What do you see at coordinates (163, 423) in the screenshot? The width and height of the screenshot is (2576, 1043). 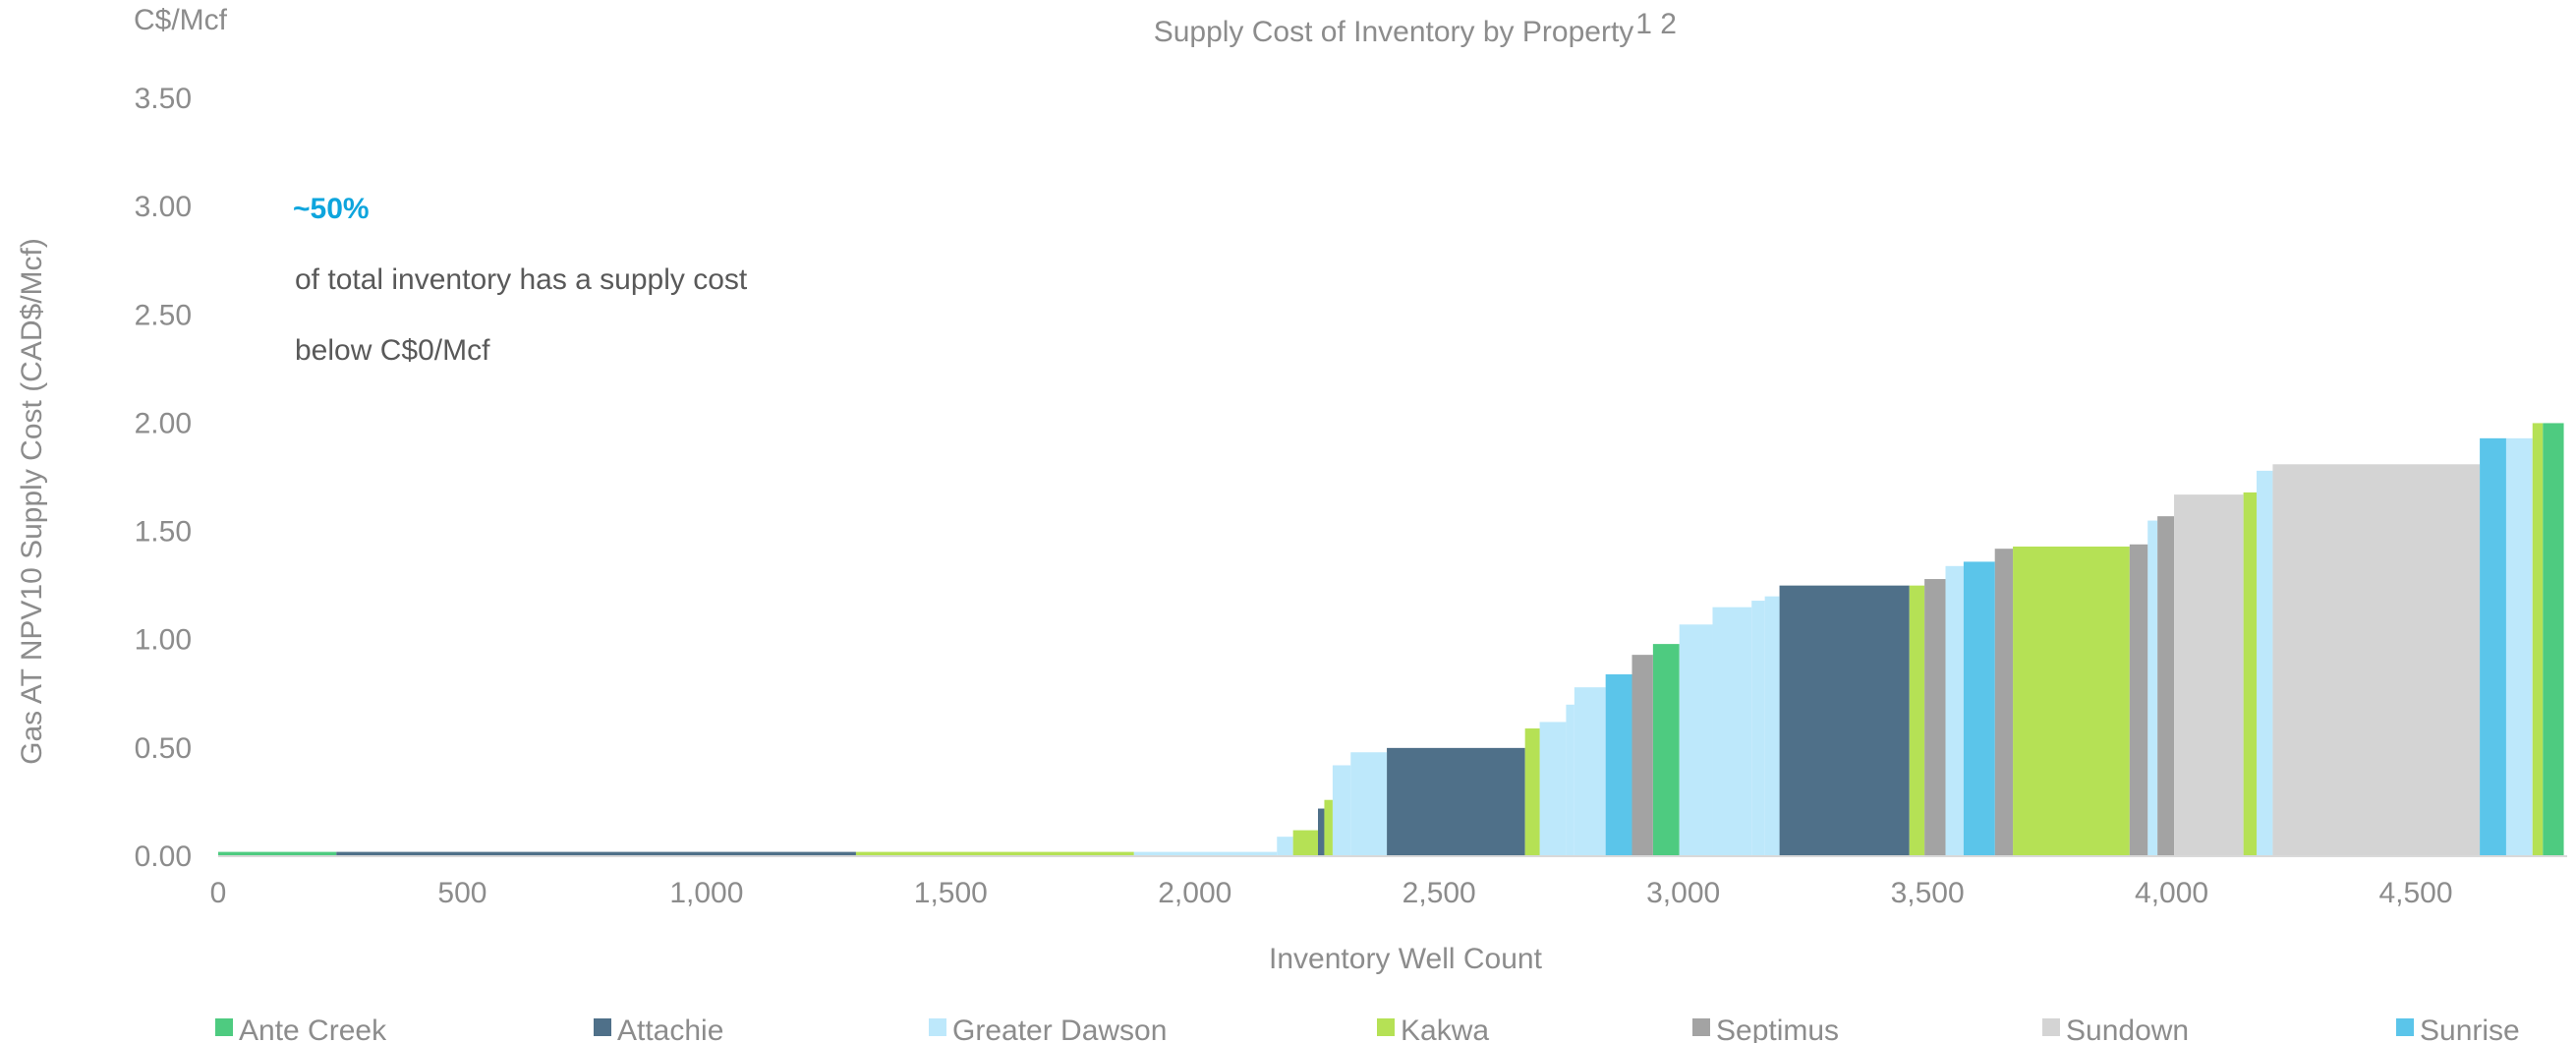 I see `y-tick-label: 2.00` at bounding box center [163, 423].